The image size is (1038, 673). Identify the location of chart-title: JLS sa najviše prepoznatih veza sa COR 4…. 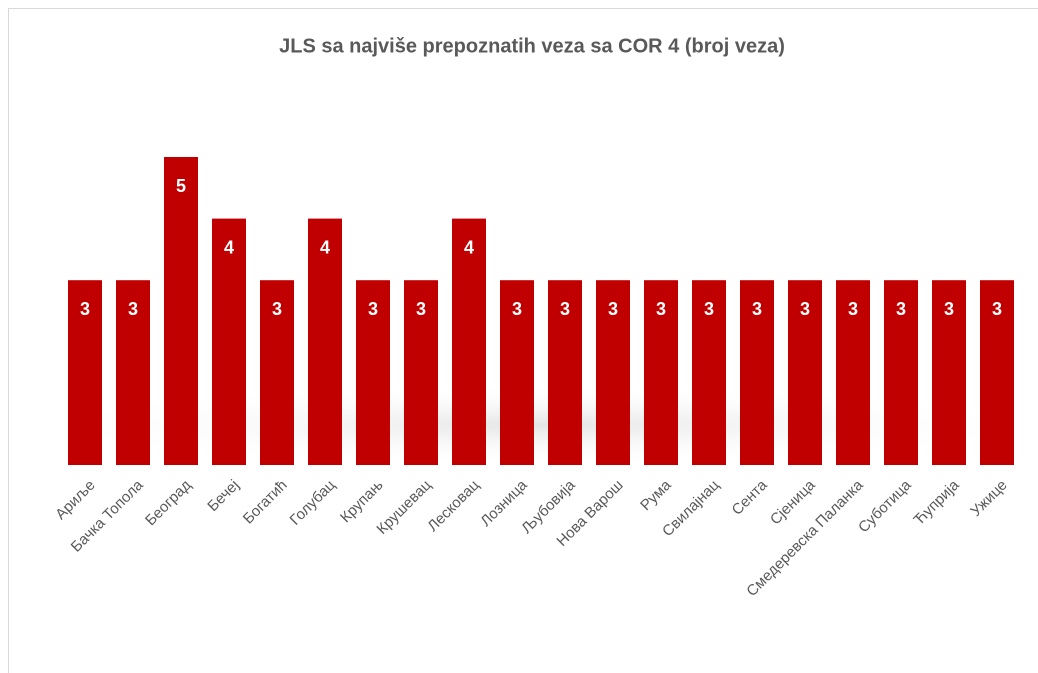
(532, 46).